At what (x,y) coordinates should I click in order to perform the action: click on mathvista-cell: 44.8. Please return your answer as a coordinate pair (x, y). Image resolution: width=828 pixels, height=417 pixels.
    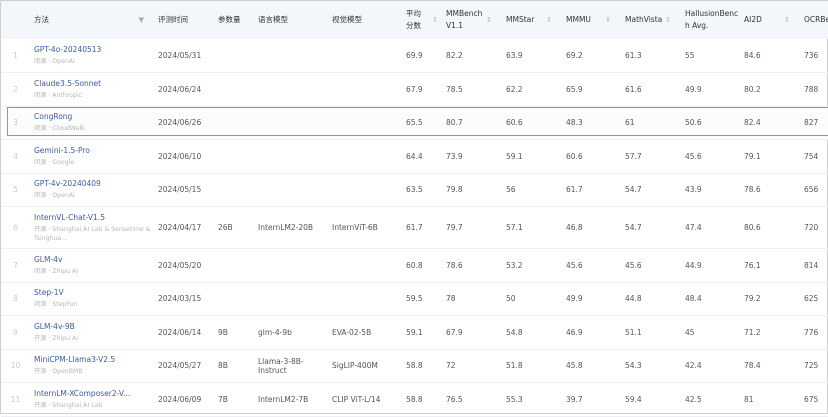
    Looking at the image, I should click on (651, 299).